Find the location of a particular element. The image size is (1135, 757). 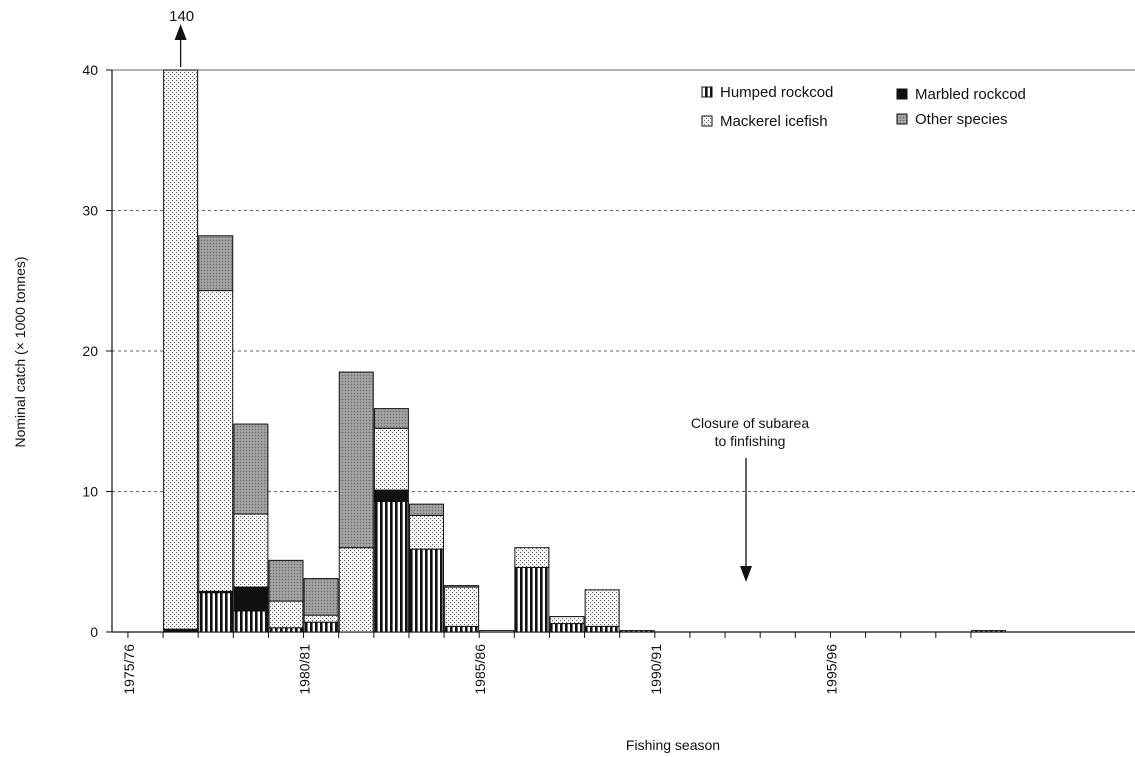

x-tick-label: 1985/86 is located at coordinates (480, 669).